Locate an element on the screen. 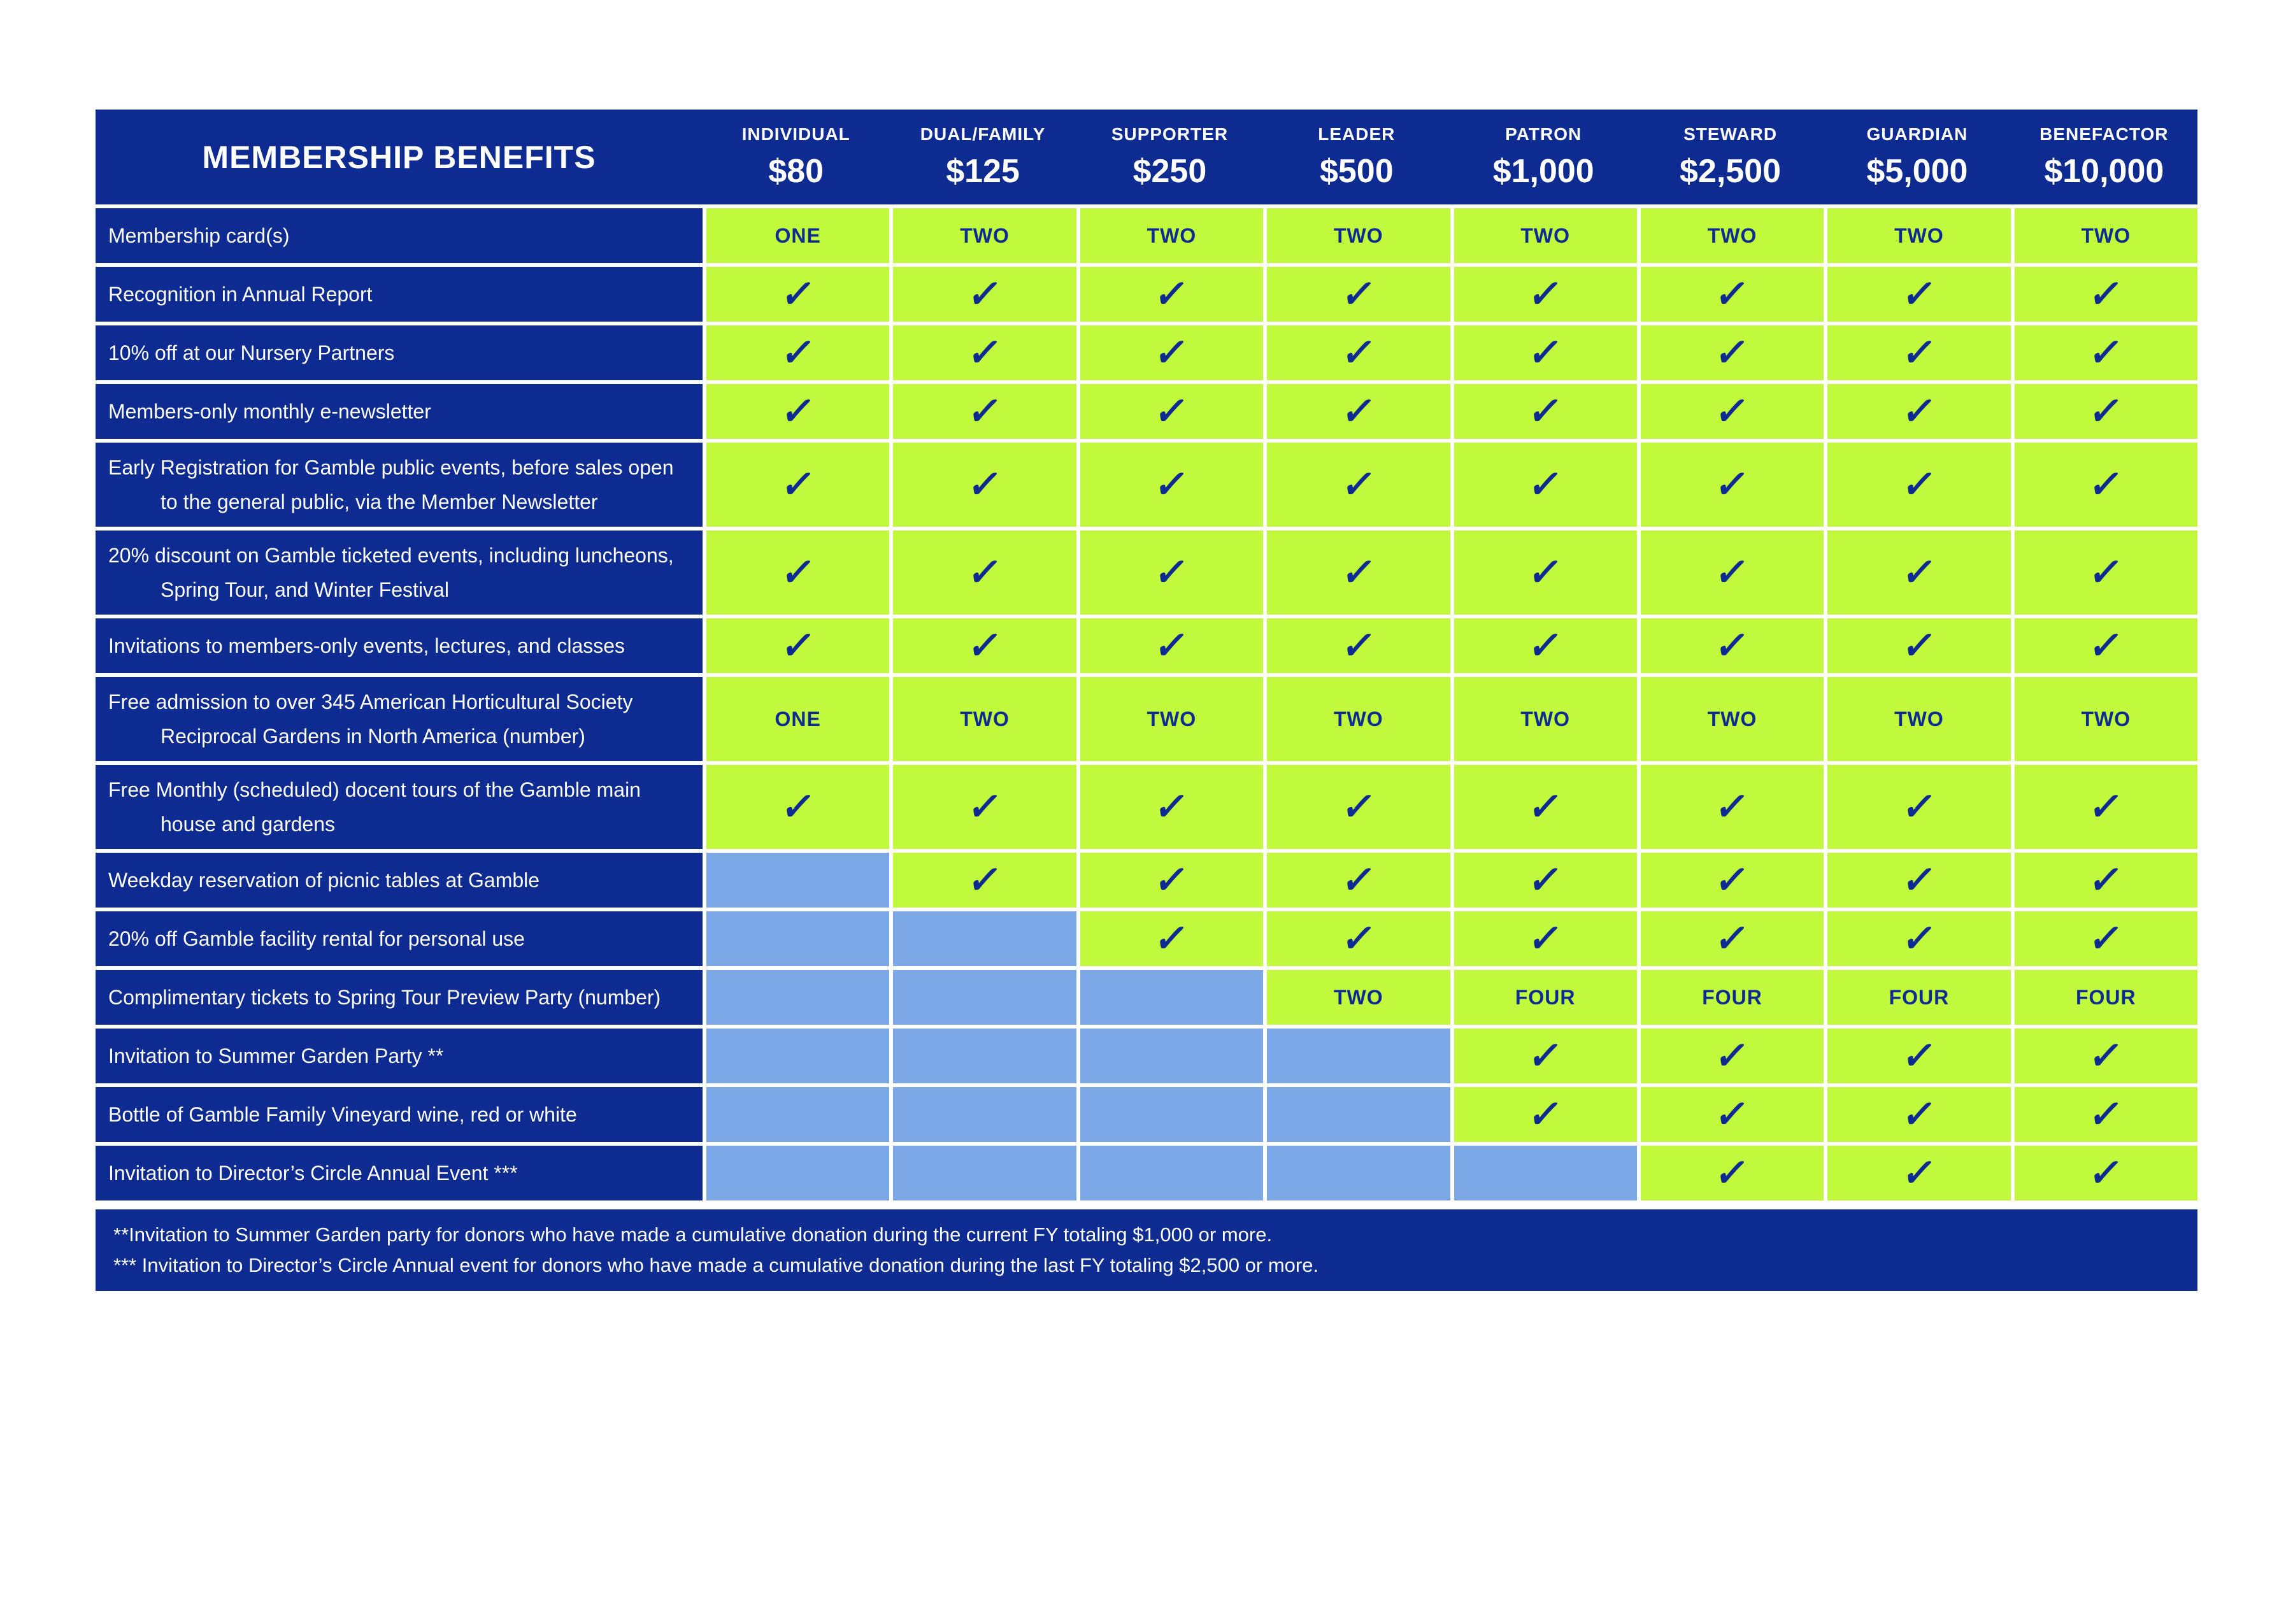 This screenshot has height=1624, width=2293. tier-name: LEADER is located at coordinates (1357, 134).